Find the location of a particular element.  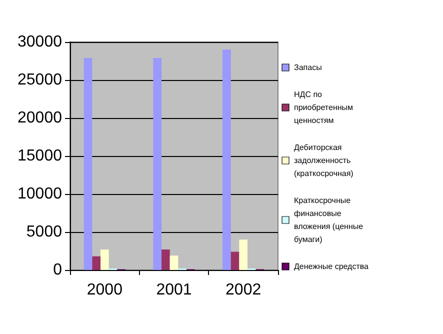

y-tick-label: 10000 is located at coordinates (40, 194).